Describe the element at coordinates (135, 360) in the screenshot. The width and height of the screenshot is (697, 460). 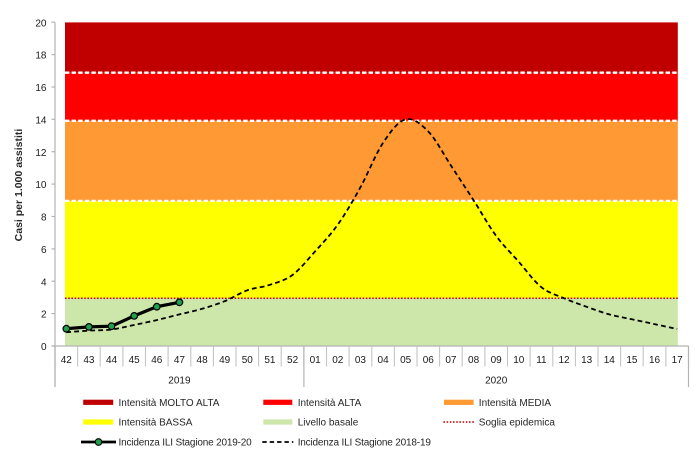
I see `svg-text: 45` at that location.